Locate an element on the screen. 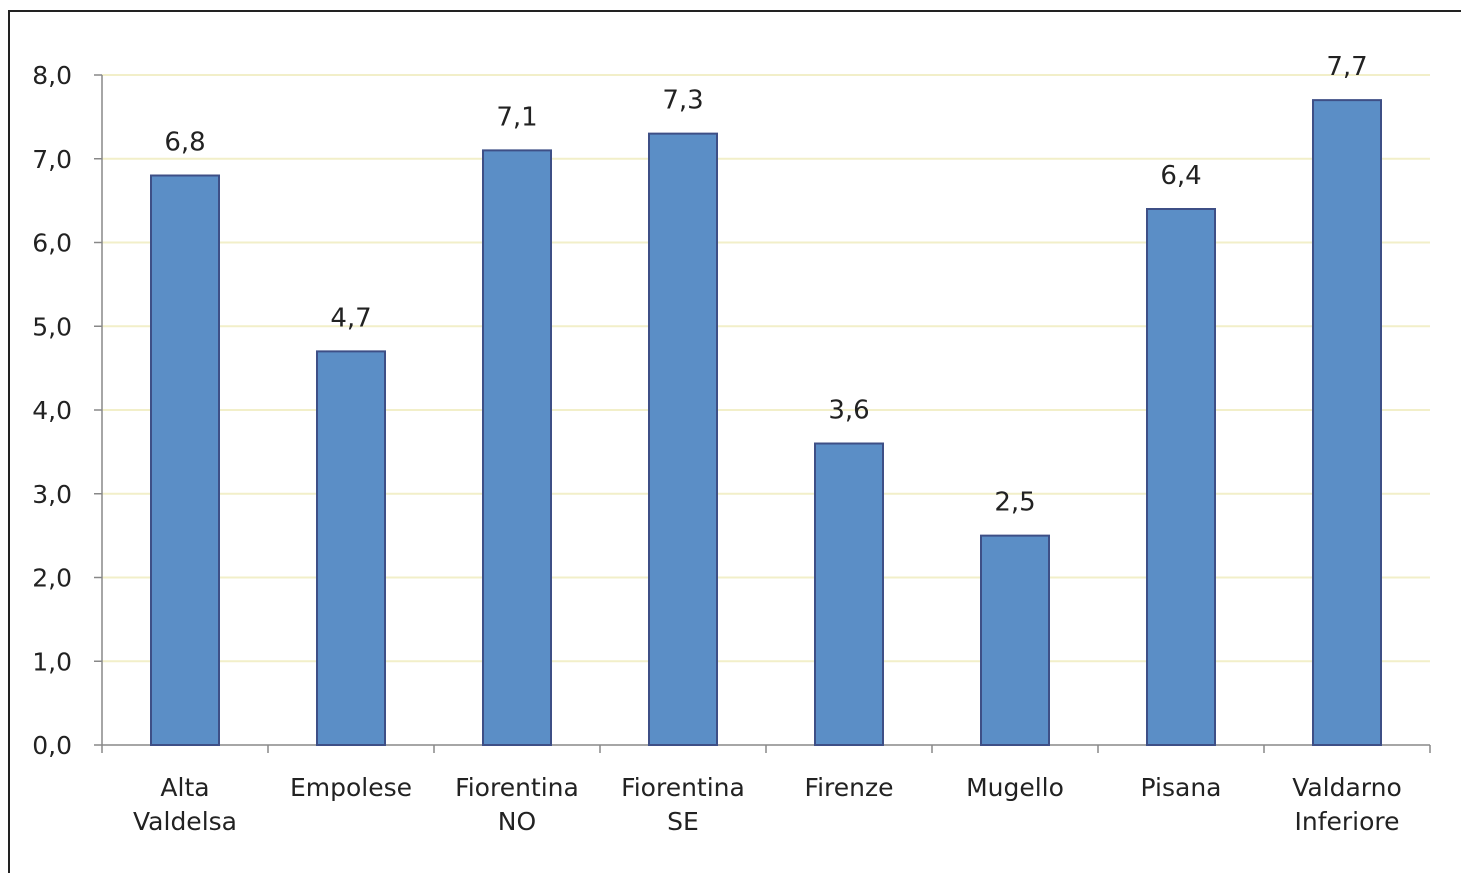 The width and height of the screenshot is (1463, 875). category-label: Inferiore is located at coordinates (1346, 821).